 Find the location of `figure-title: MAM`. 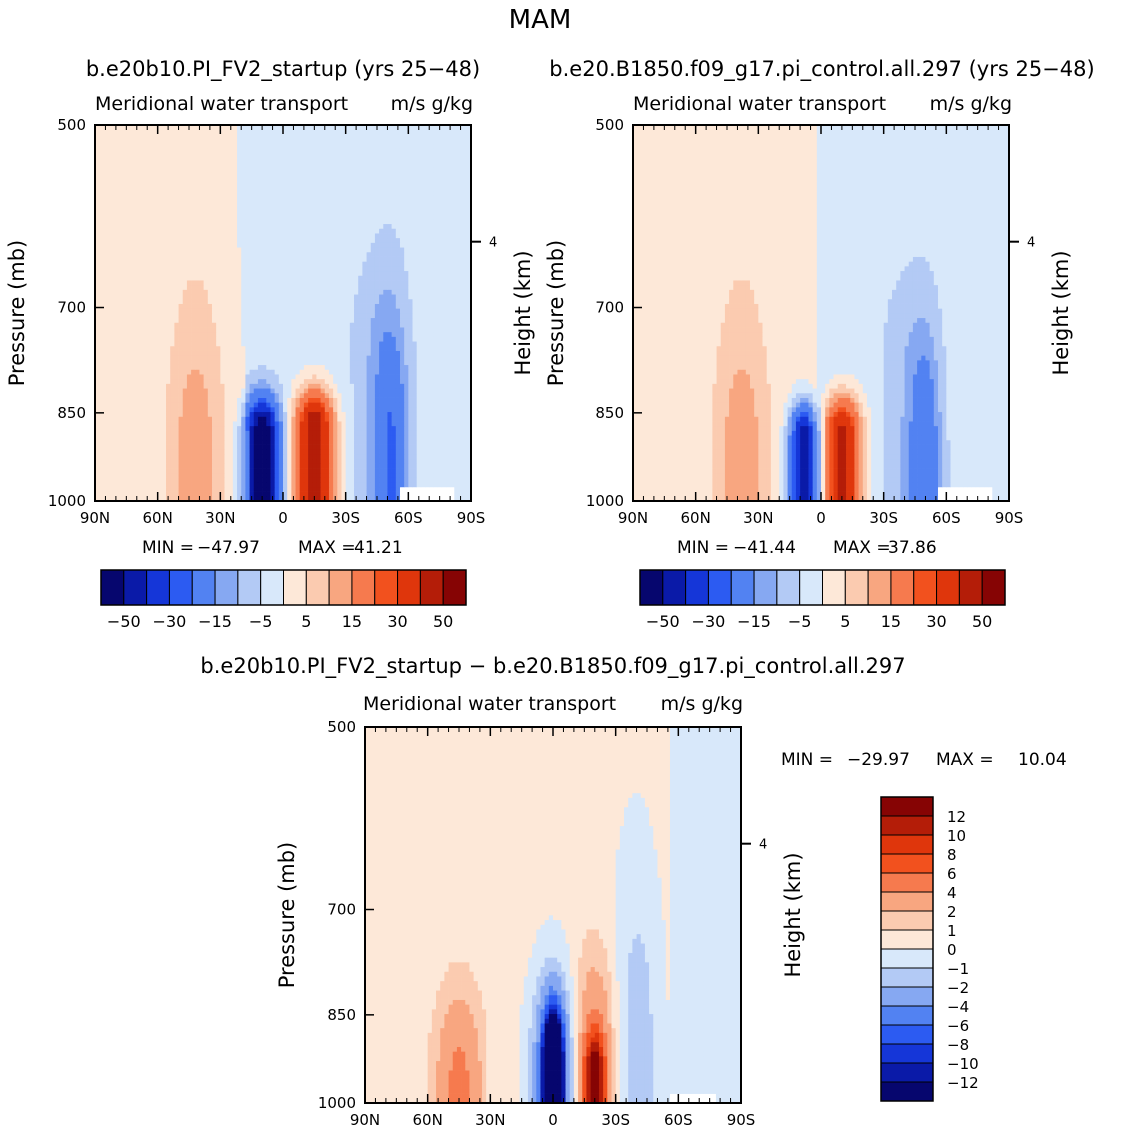

figure-title: MAM is located at coordinates (540, 20).